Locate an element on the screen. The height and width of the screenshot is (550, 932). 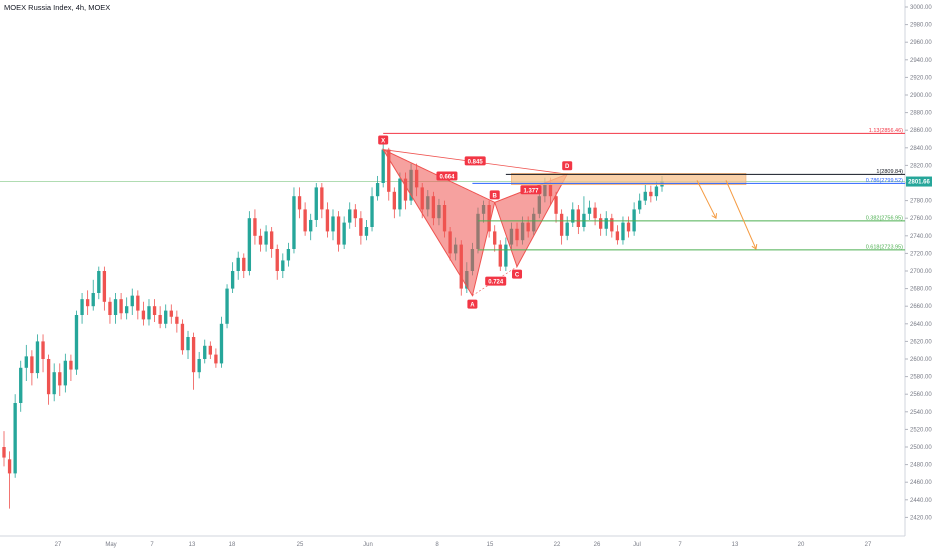
price-tick-label: 2540.00 is located at coordinates (921, 413).